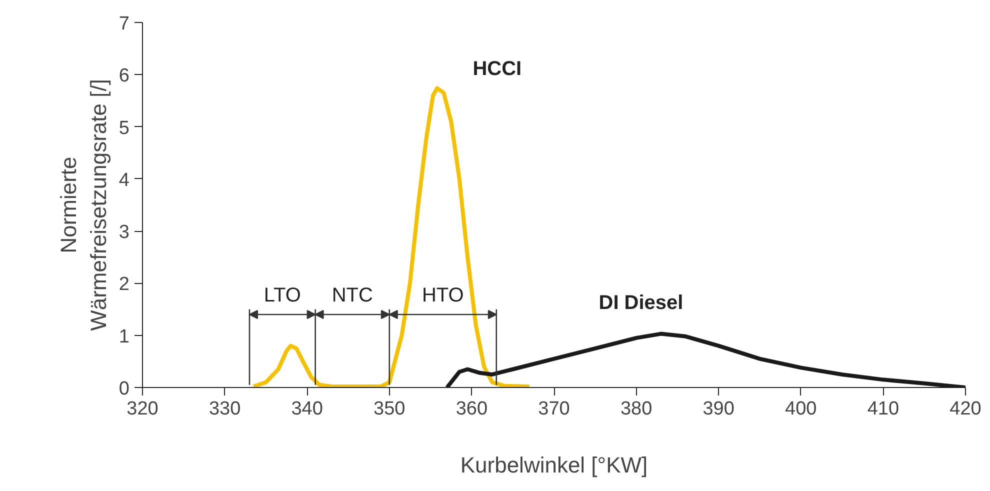 This screenshot has width=990, height=491. Describe the element at coordinates (124, 128) in the screenshot. I see `y-tick-label: 5` at that location.